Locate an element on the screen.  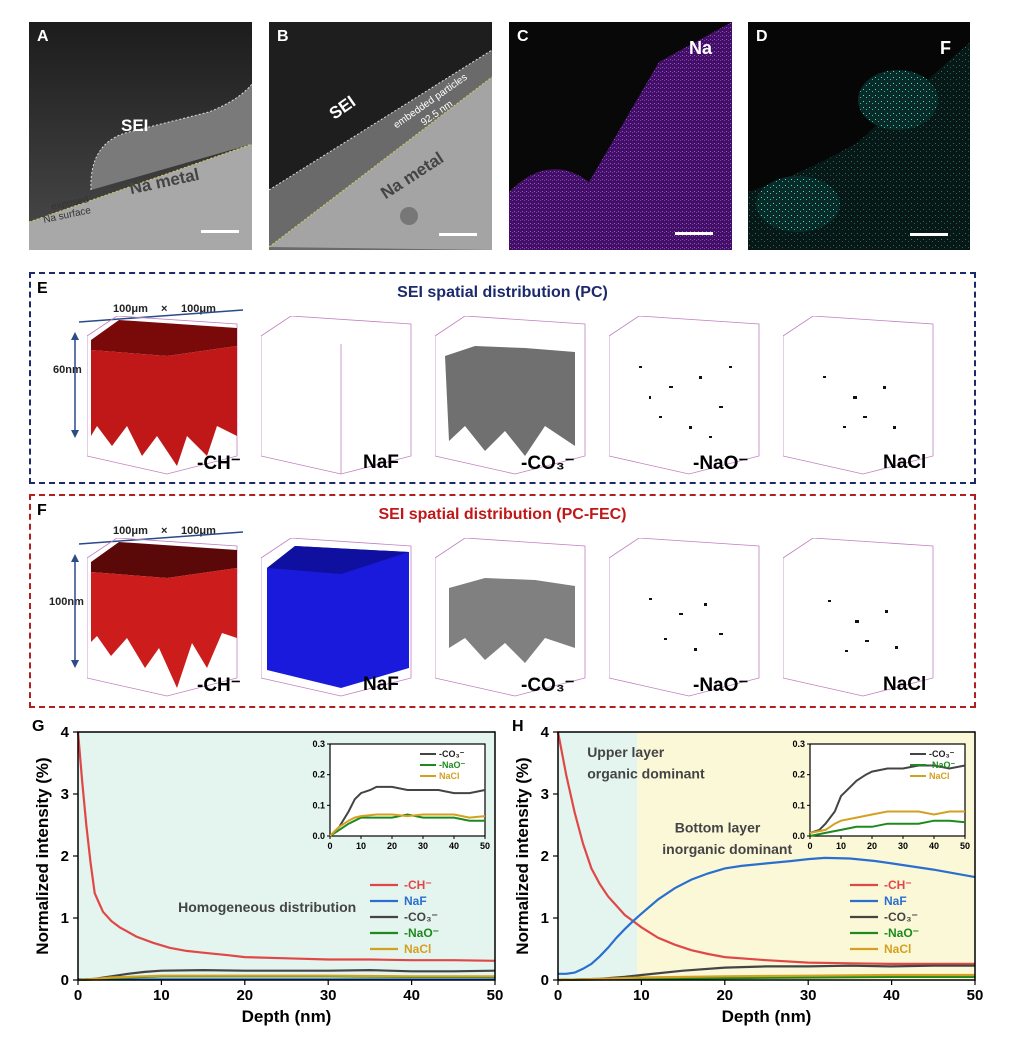
legend-label-2: -CO₃⁻ is located at coordinates (901, 917).